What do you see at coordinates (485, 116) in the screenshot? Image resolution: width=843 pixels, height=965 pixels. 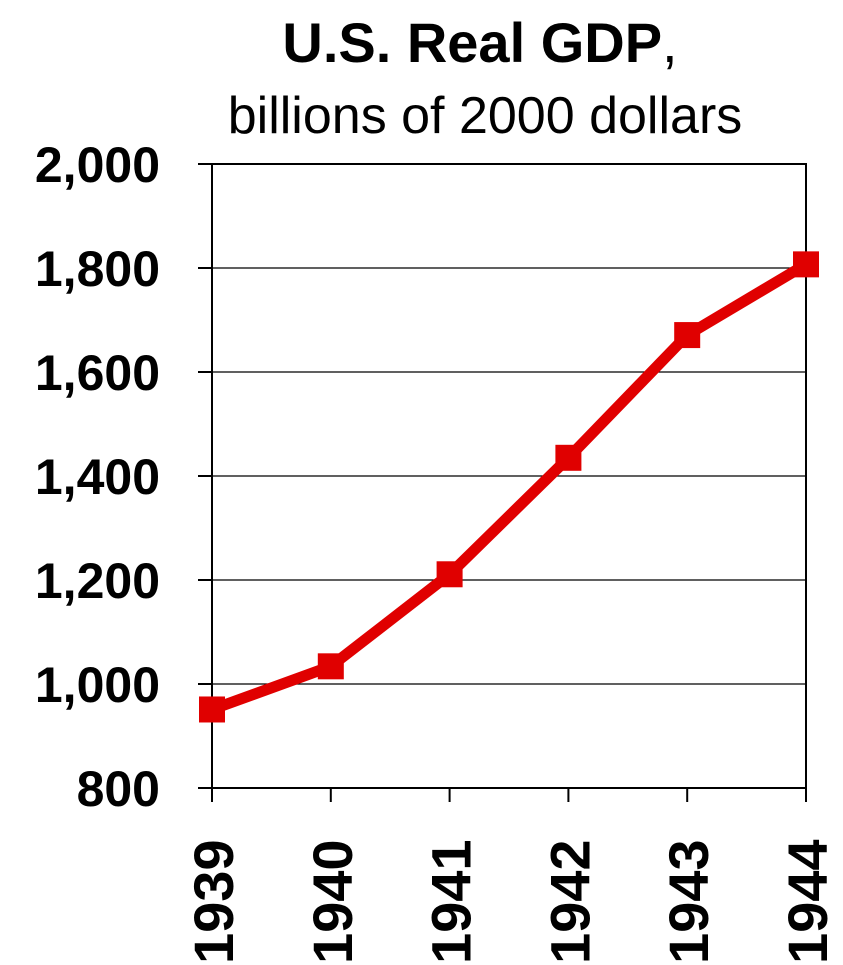 I see `chart-subtitle: billions of 2000 dollars` at bounding box center [485, 116].